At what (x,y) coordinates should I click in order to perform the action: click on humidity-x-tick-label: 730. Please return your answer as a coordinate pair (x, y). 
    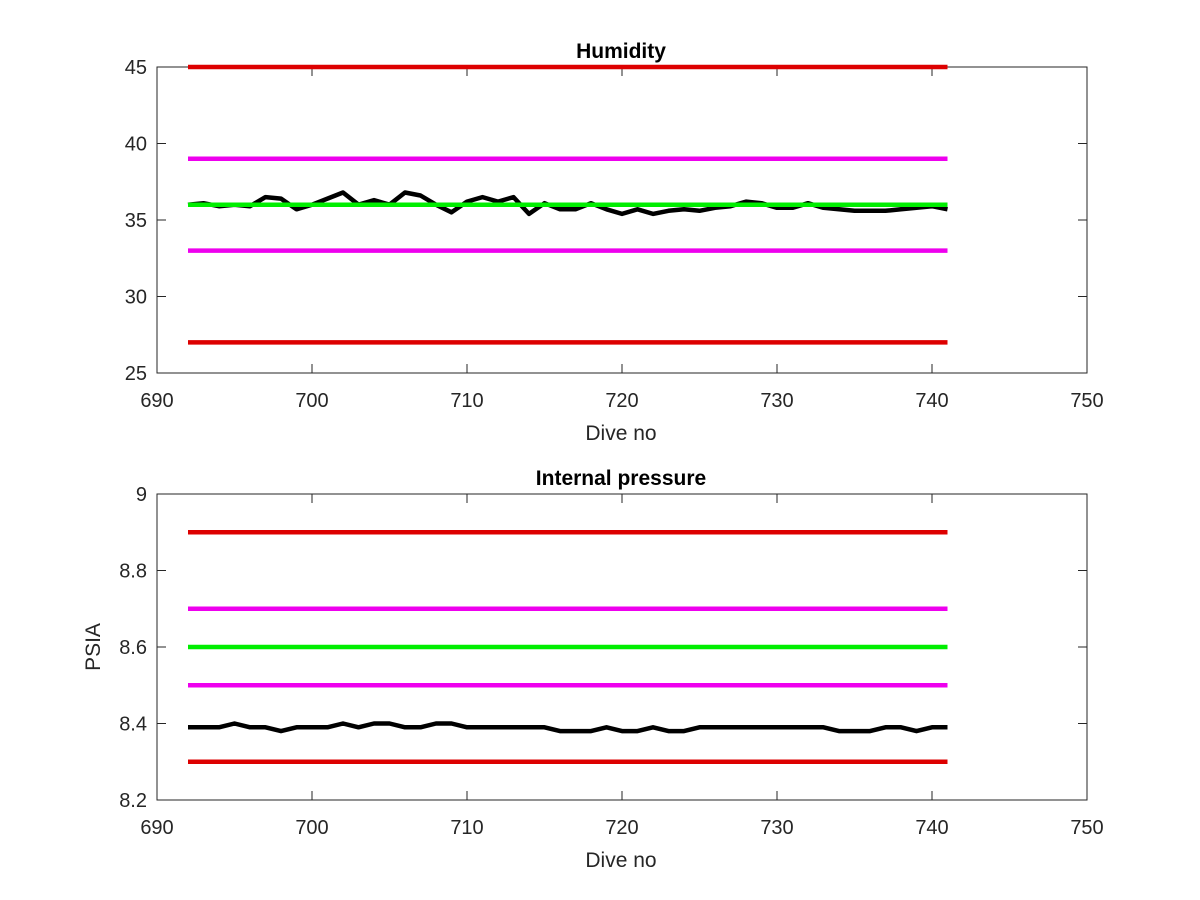
    Looking at the image, I should click on (776, 401).